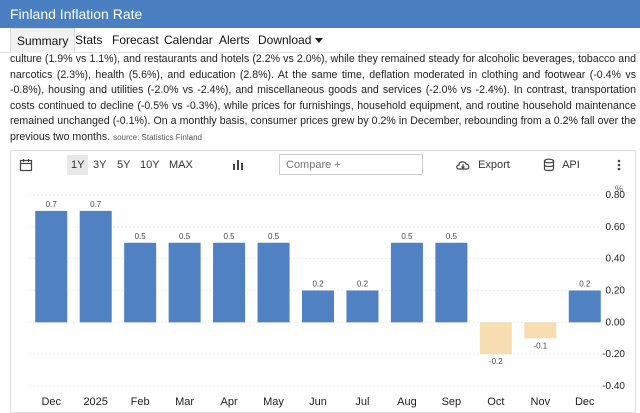 The width and height of the screenshot is (640, 413). What do you see at coordinates (452, 402) in the screenshot?
I see `x-tick-label-9: Sep` at bounding box center [452, 402].